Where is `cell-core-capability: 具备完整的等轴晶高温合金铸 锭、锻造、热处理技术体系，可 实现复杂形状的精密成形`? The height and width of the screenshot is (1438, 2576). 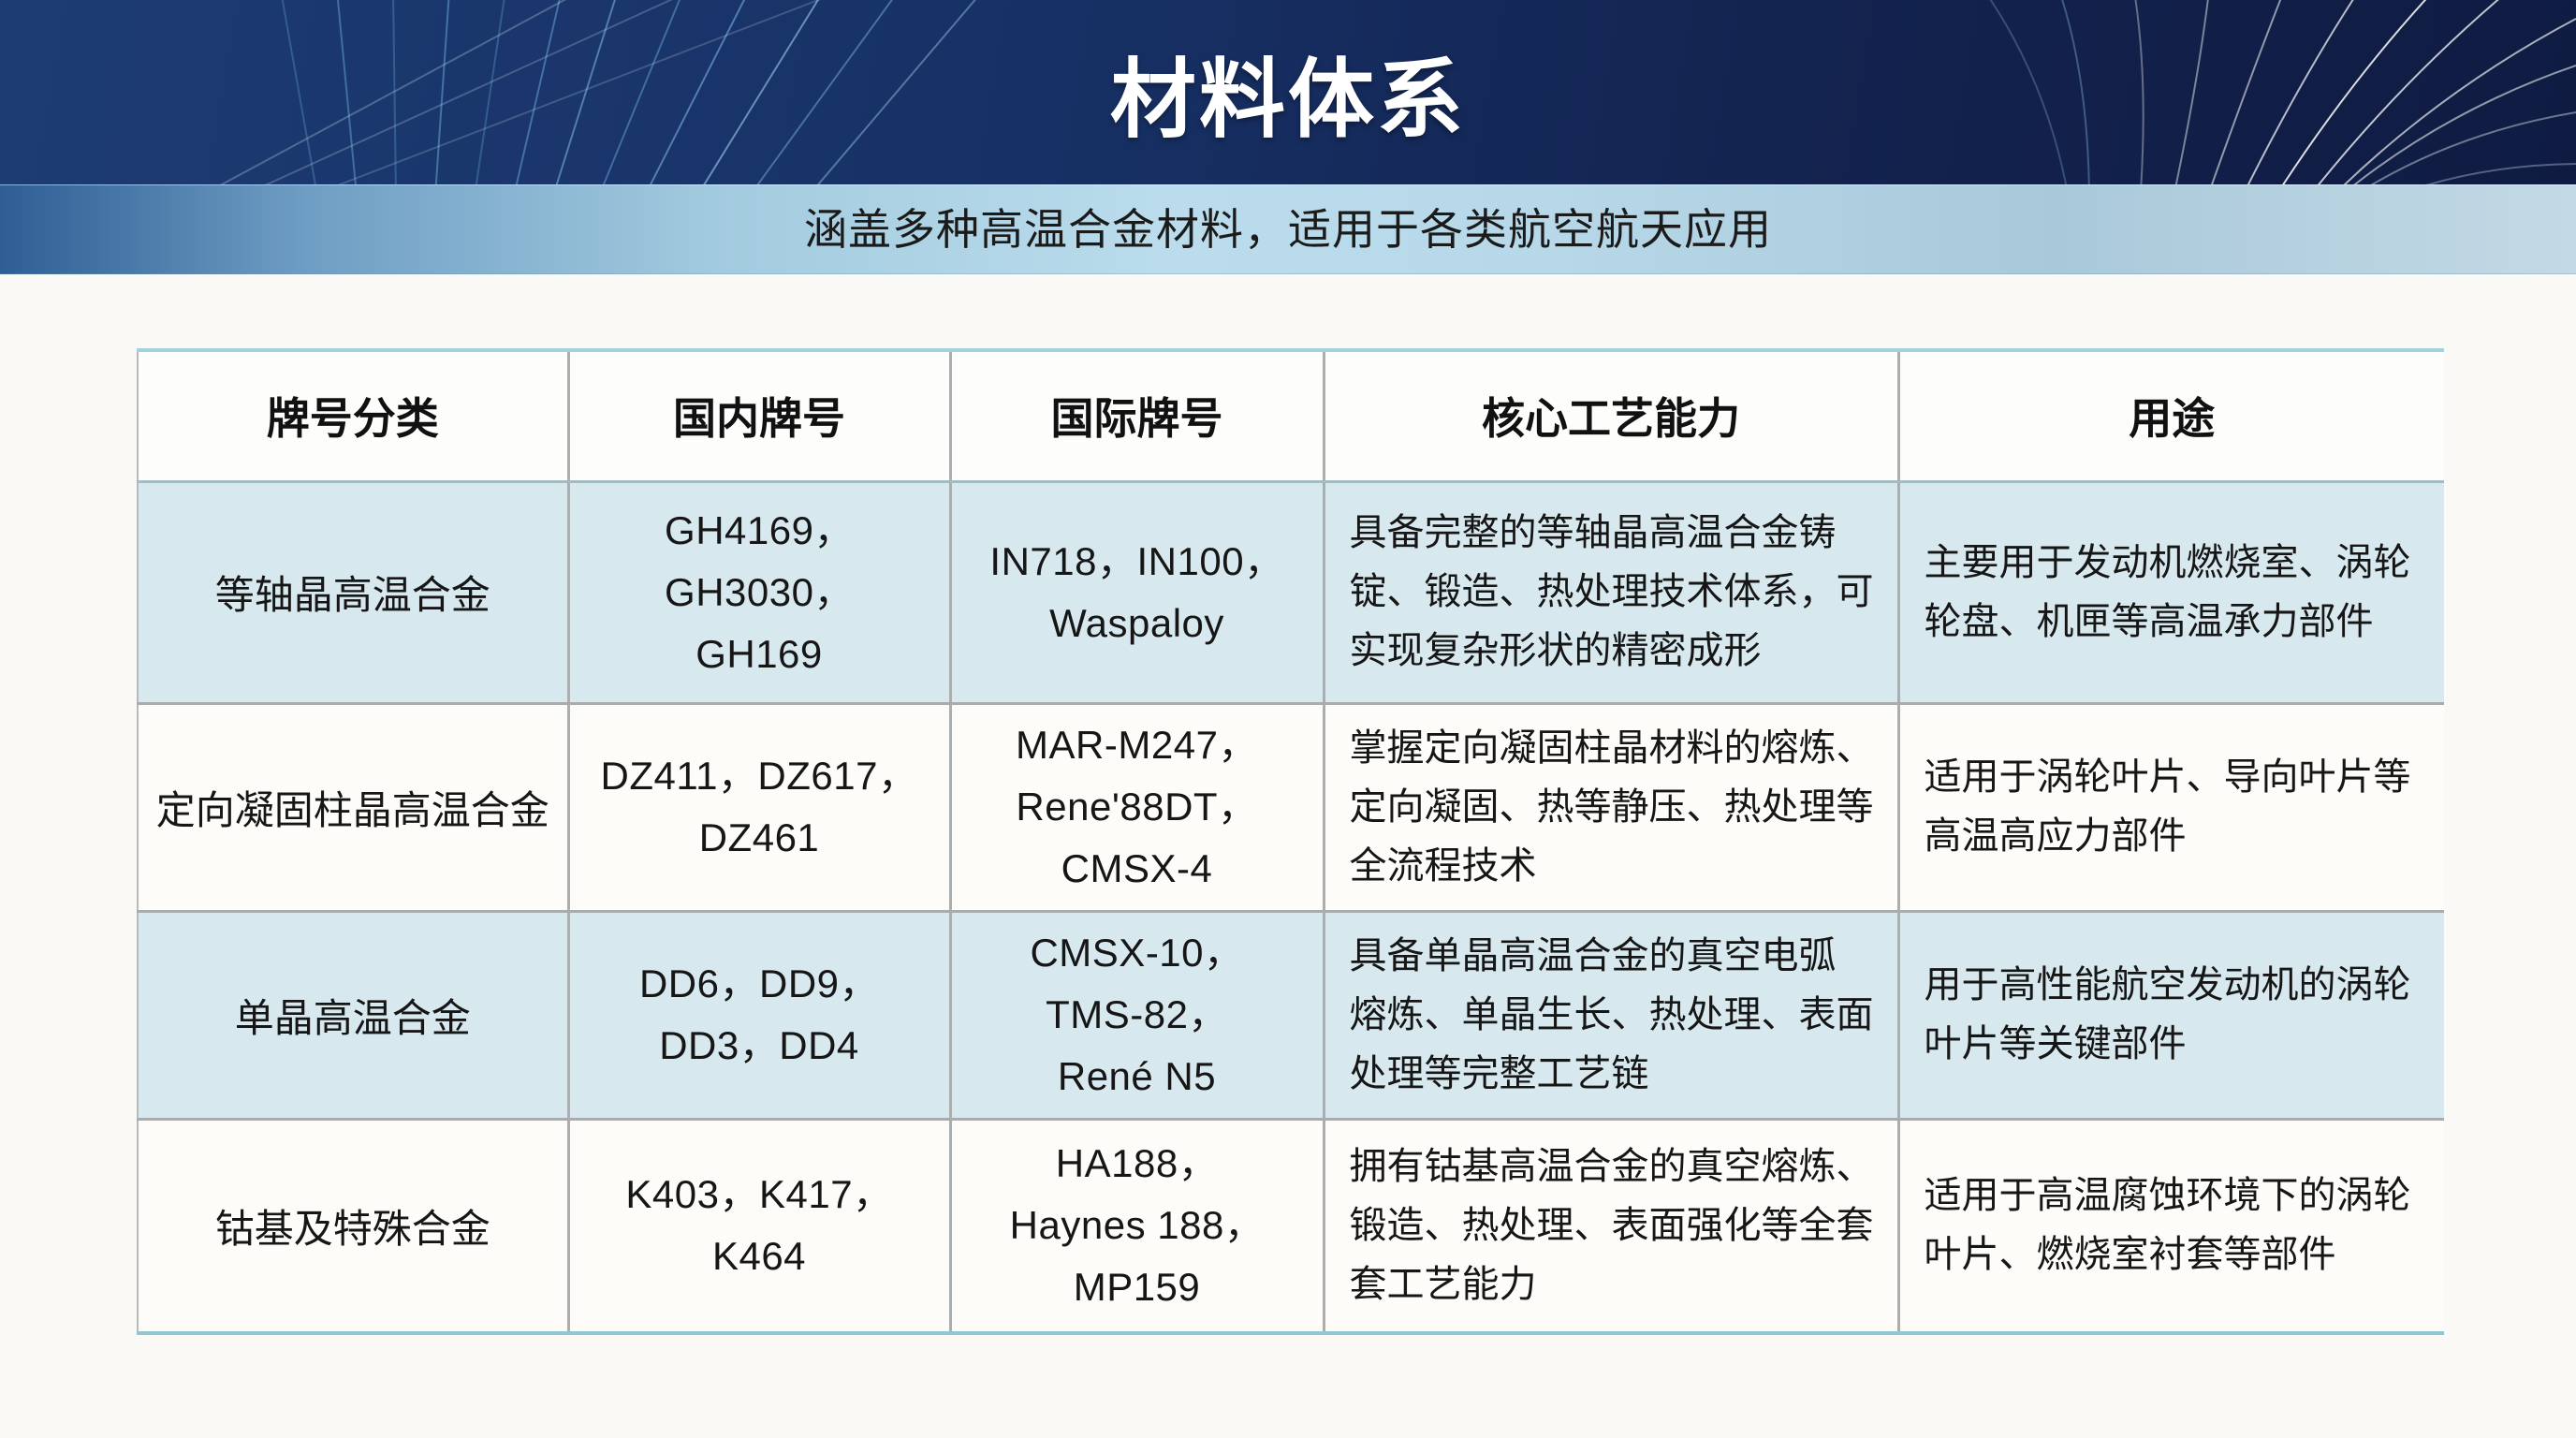 cell-core-capability: 具备完整的等轴晶高温合金铸 锭、锻造、热处理技术体系，可 实现复杂形状的精密成形 is located at coordinates (1612, 593).